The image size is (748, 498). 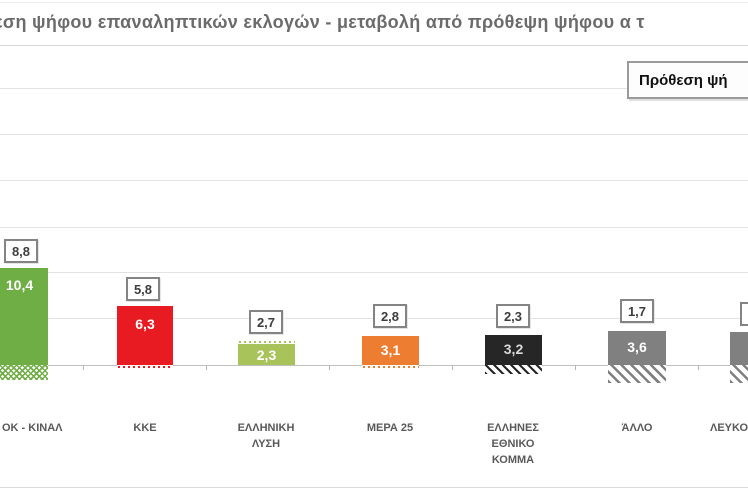 I want to click on bar-value-label: 3,6, so click(x=637, y=347).